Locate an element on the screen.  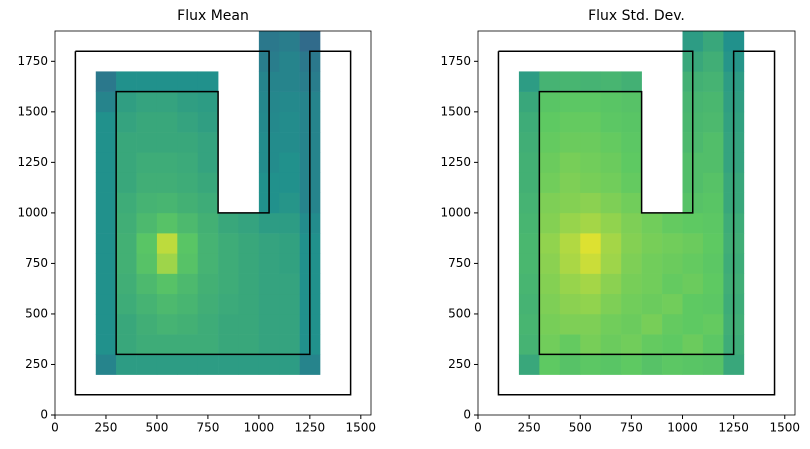
x-tick-label: 750 is located at coordinates (631, 428).